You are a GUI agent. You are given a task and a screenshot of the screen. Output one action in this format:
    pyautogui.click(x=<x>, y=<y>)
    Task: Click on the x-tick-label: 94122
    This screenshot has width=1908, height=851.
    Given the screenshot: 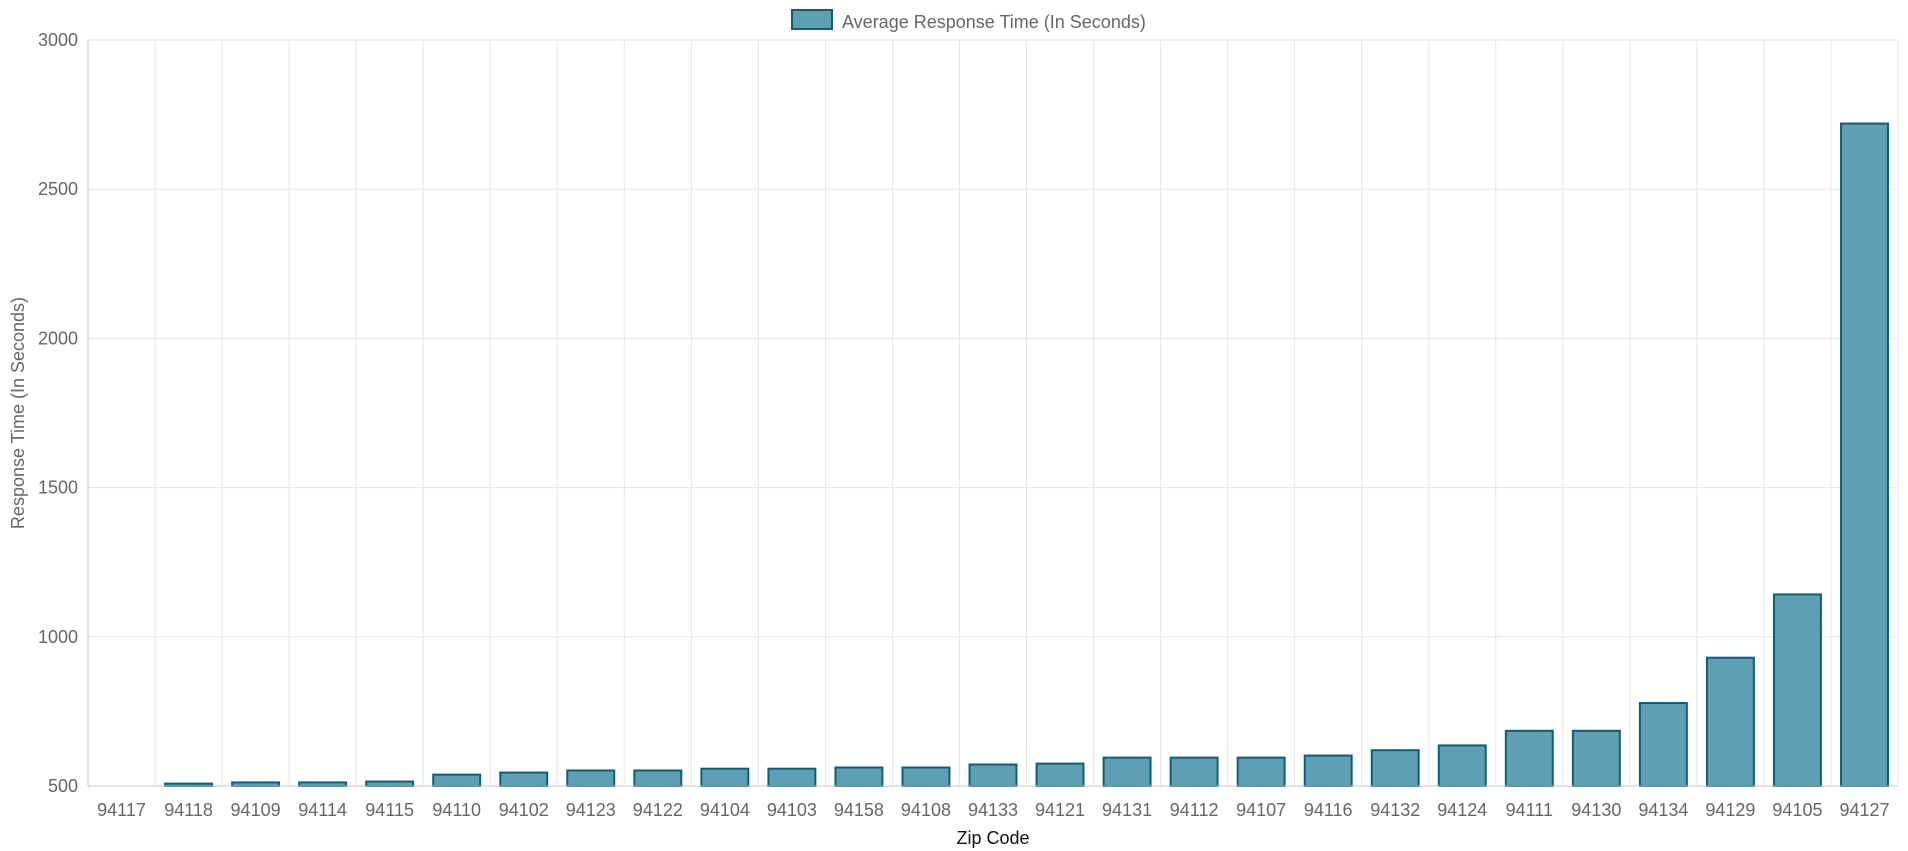 What is the action you would take?
    pyautogui.click(x=658, y=810)
    